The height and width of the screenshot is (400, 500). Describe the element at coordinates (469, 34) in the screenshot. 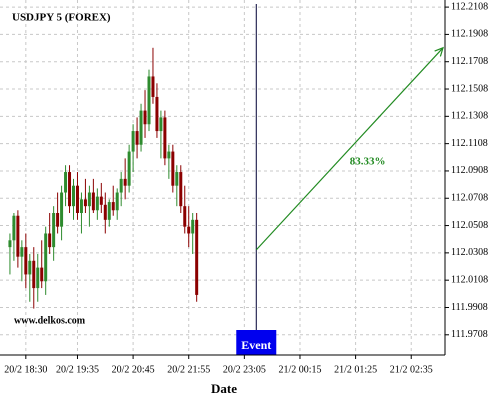

I see `y-tick-label: 112.1908` at that location.